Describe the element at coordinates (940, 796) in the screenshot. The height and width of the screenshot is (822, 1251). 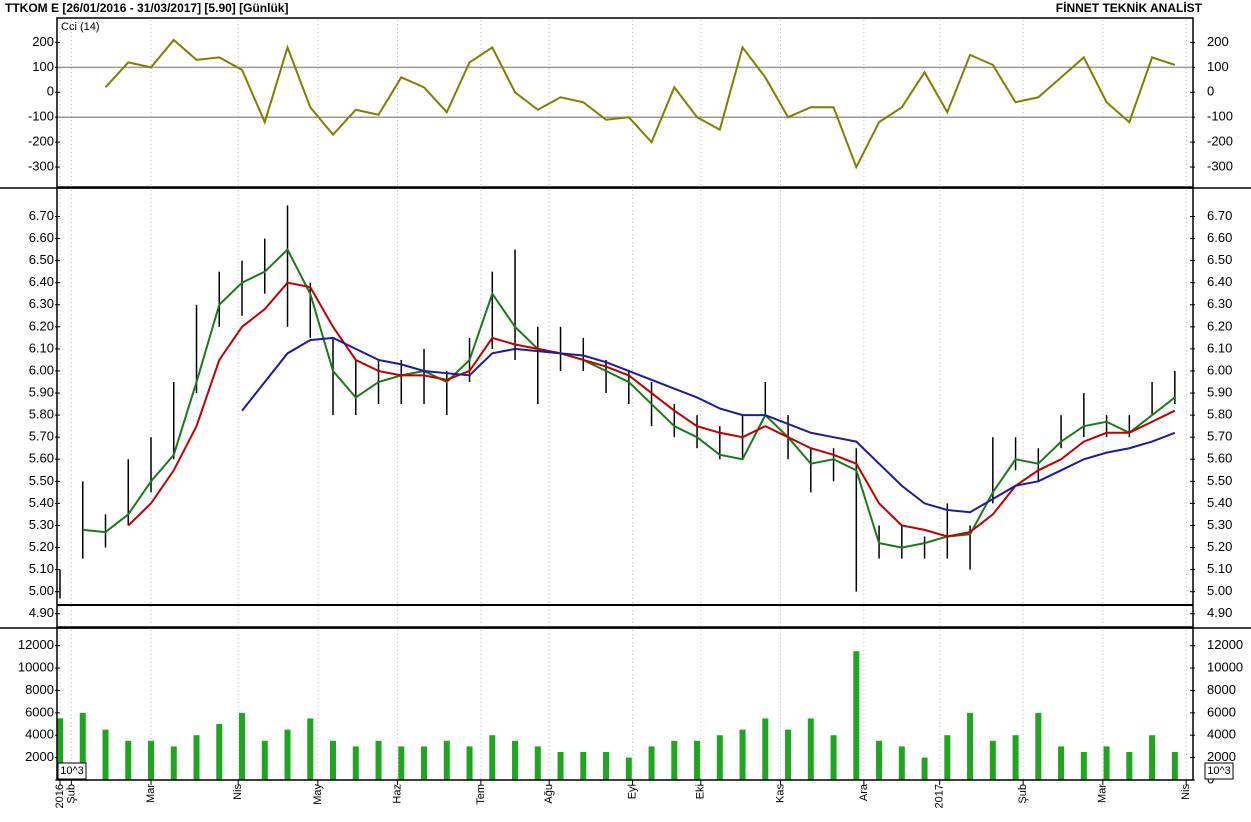
I see `x-tick-label: 2017` at that location.